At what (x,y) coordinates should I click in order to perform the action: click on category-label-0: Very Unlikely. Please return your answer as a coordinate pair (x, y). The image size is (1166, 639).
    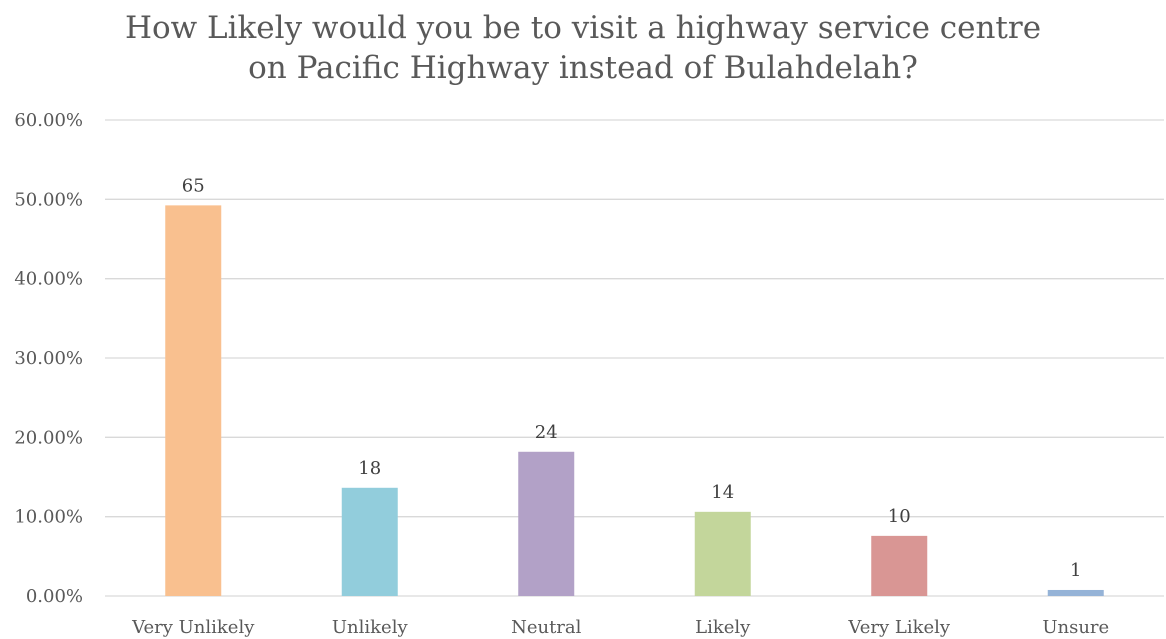
    Looking at the image, I should click on (193, 627).